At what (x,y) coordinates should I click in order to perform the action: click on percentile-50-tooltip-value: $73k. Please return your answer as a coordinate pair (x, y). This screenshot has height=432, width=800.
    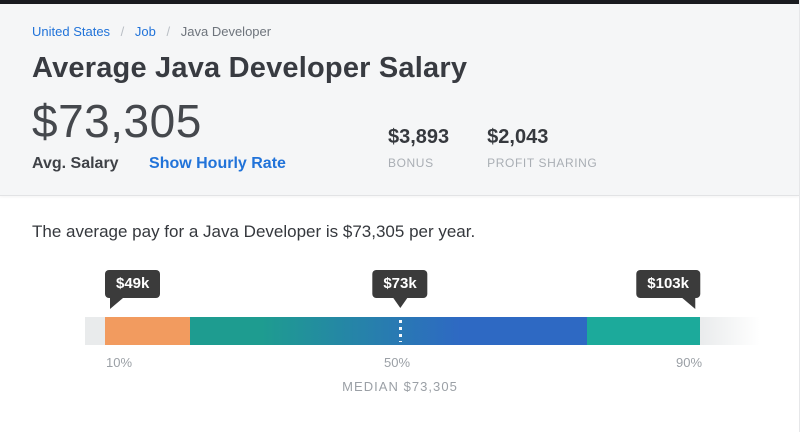
    Looking at the image, I should click on (400, 283).